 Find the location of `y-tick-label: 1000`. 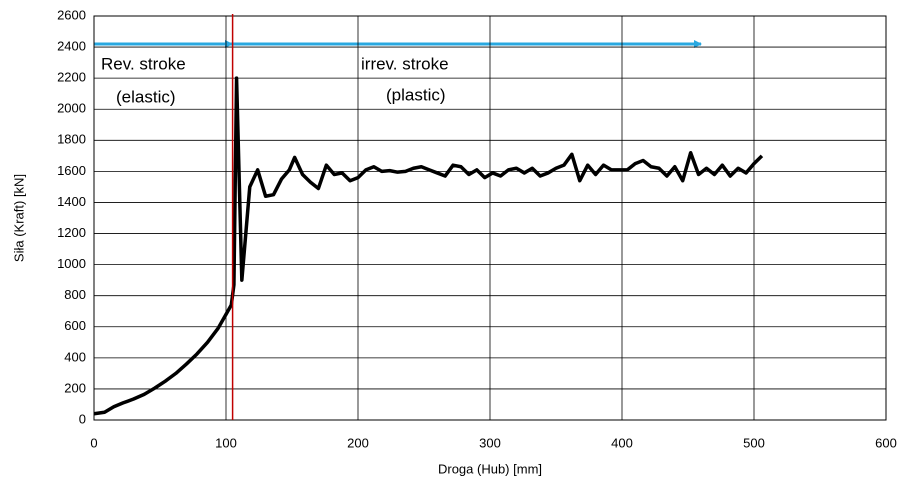

y-tick-label: 1000 is located at coordinates (71, 263).